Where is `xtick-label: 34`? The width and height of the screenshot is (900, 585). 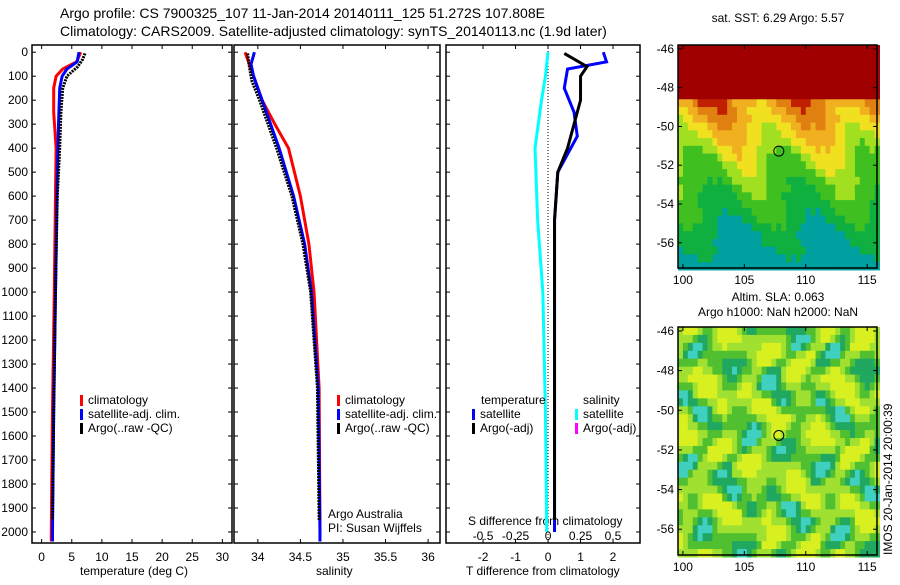
xtick-label: 34 is located at coordinates (258, 557).